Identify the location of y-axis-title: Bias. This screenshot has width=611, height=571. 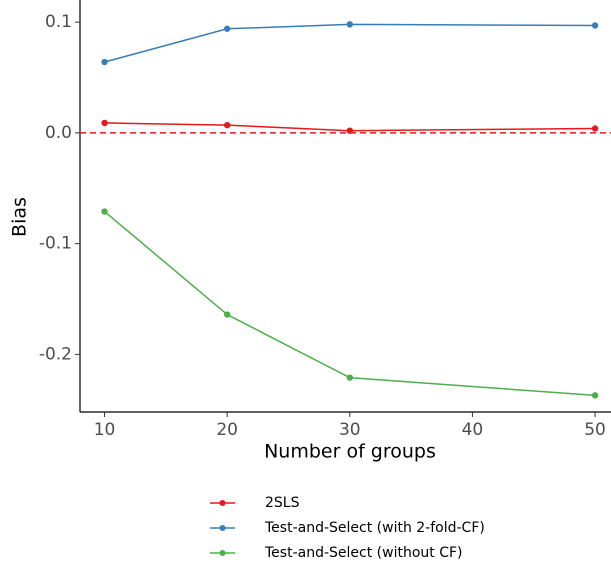
(20, 217).